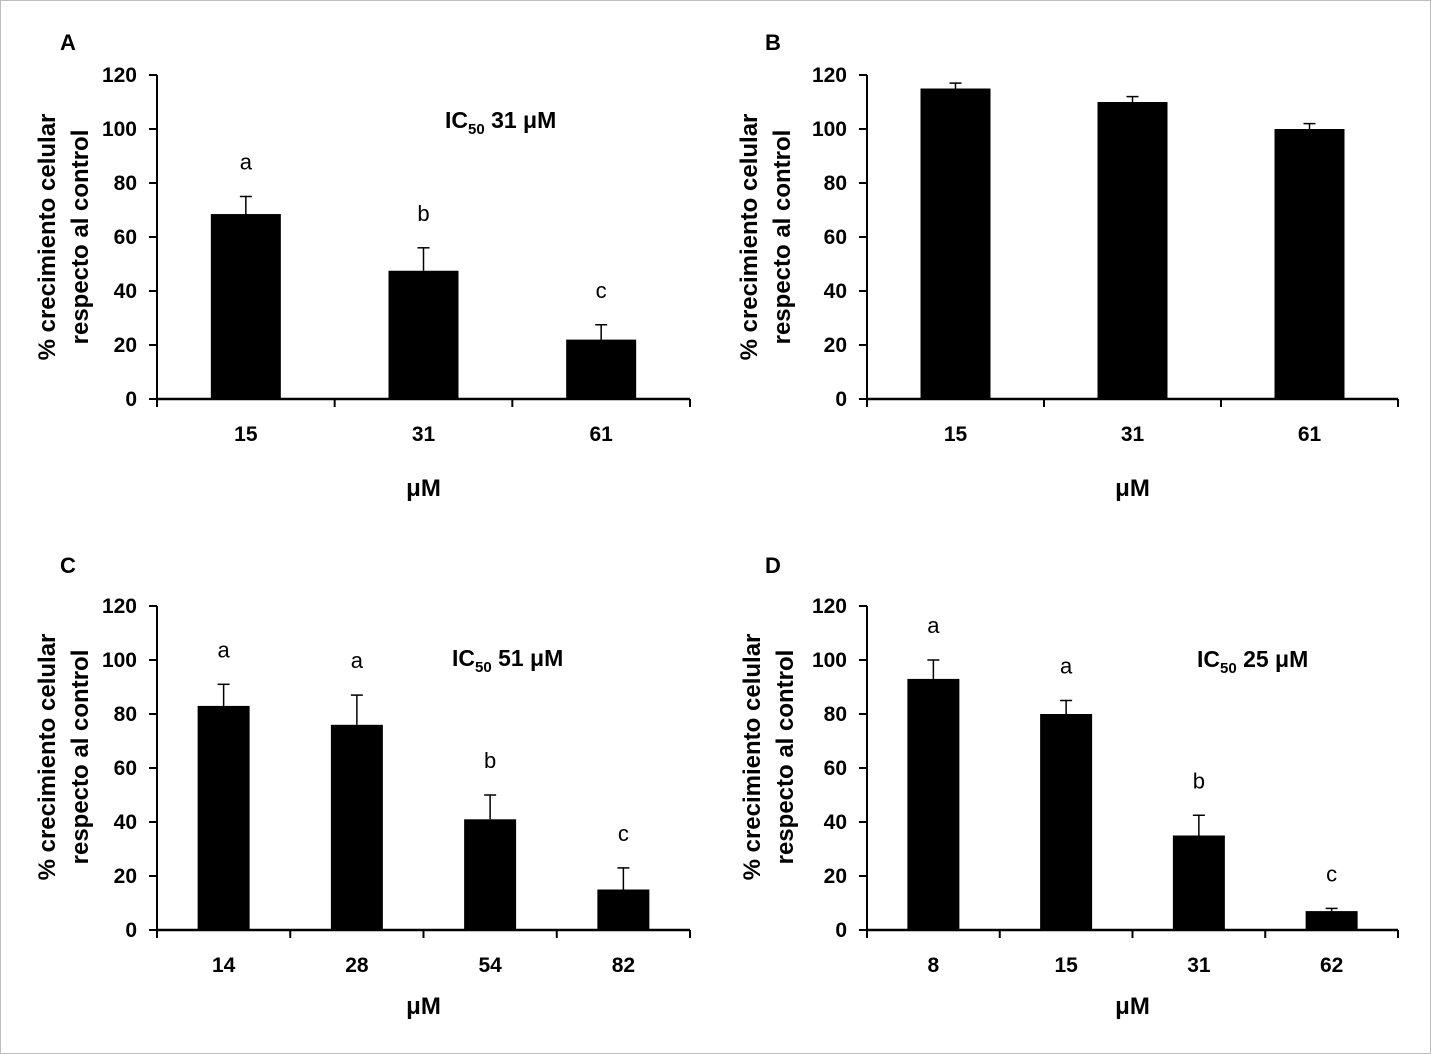 The height and width of the screenshot is (1054, 1431). Describe the element at coordinates (68, 565) in the screenshot. I see `panel-label: C` at that location.